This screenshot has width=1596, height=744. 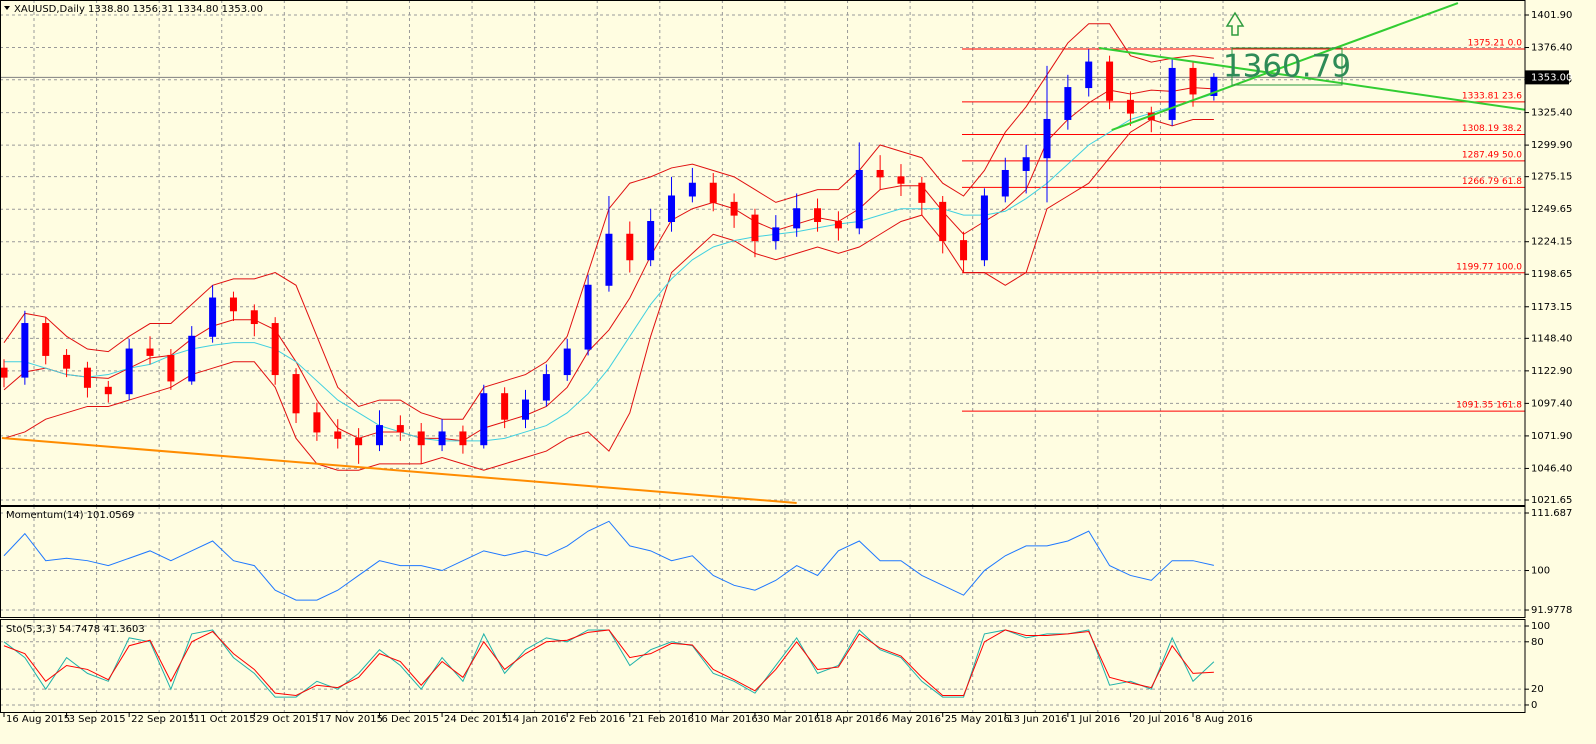 What do you see at coordinates (70, 515) in the screenshot?
I see `pane-title: Momentum(14) 101.0569` at bounding box center [70, 515].